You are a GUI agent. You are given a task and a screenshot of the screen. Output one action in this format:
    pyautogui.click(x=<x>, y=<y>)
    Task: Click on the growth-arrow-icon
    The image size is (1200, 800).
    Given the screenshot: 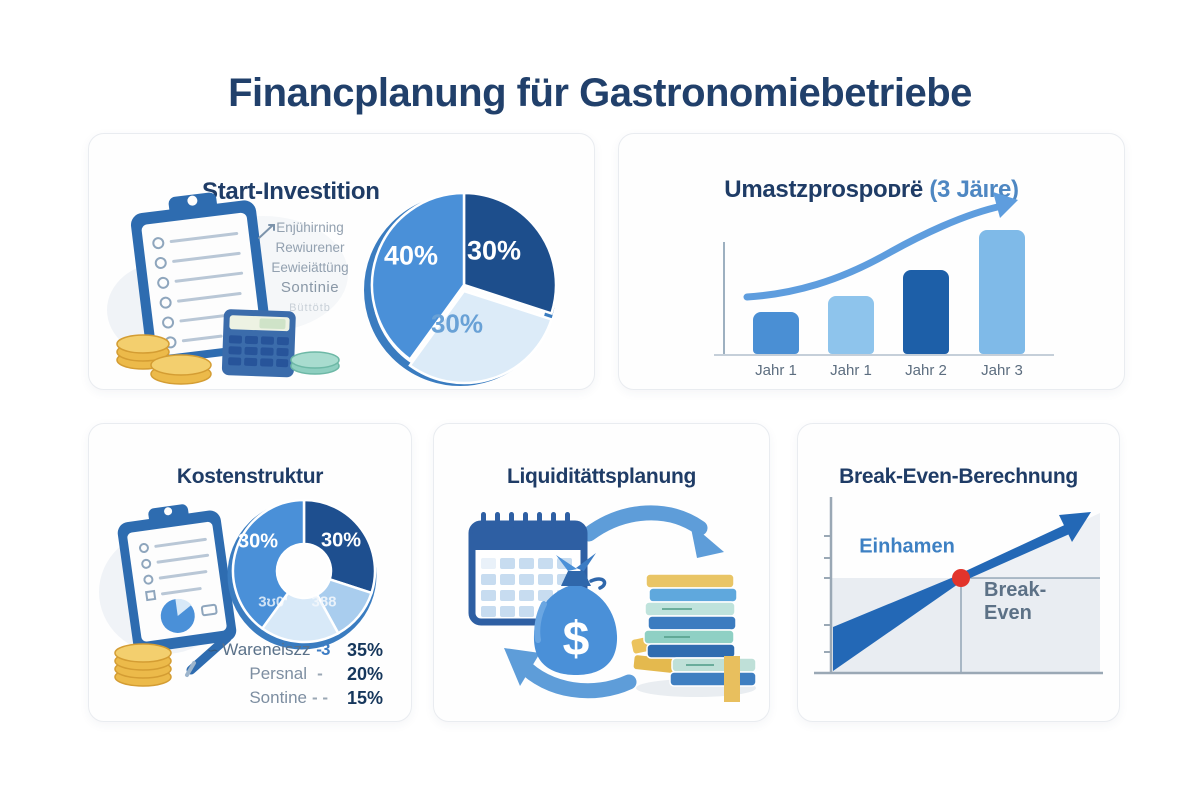 What is the action you would take?
    pyautogui.click(x=880, y=246)
    